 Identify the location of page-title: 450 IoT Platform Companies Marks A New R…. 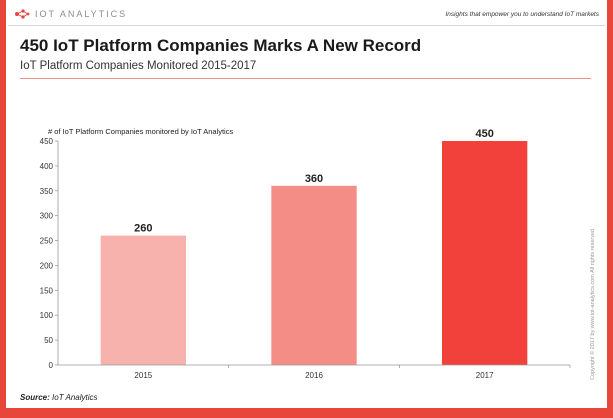
(221, 45).